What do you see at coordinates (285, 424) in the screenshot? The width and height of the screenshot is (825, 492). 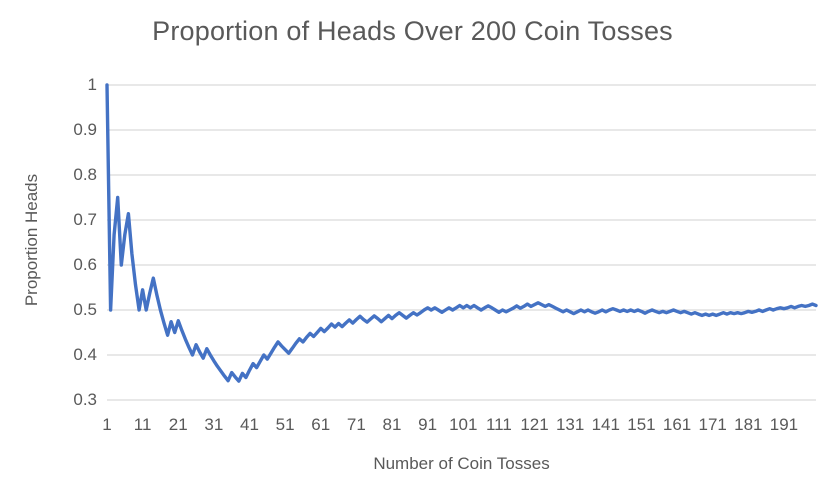 I see `x-tick-label: 51` at bounding box center [285, 424].